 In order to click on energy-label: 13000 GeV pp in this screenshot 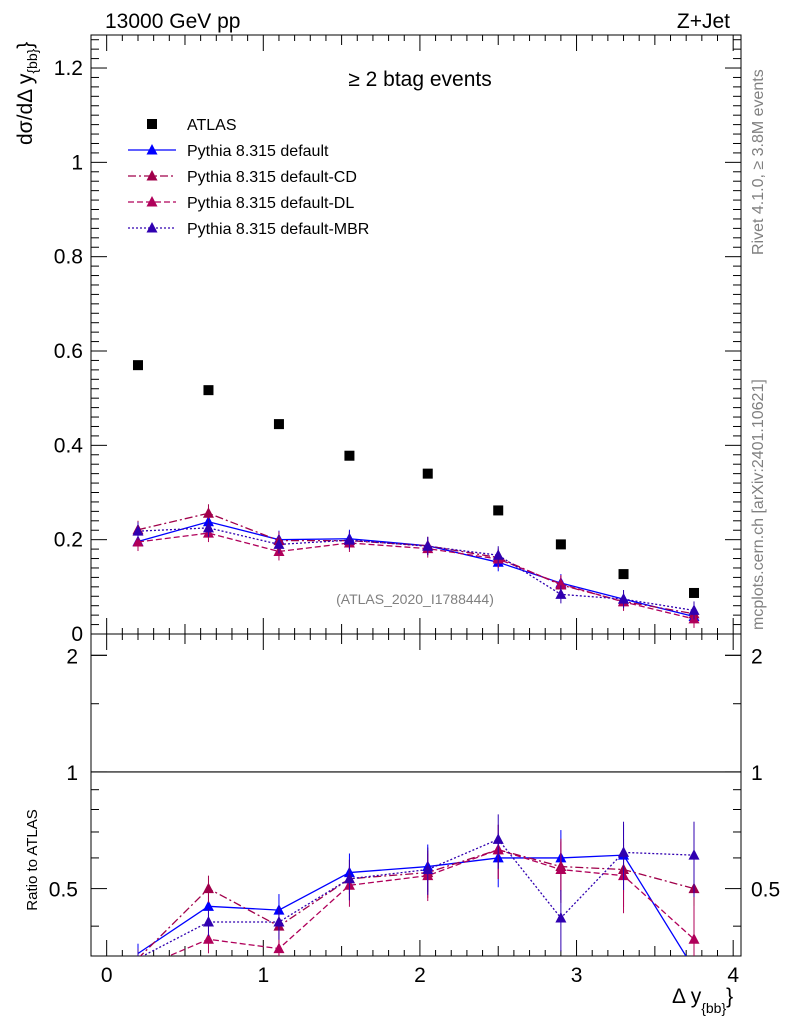, I will do `click(172, 21)`.